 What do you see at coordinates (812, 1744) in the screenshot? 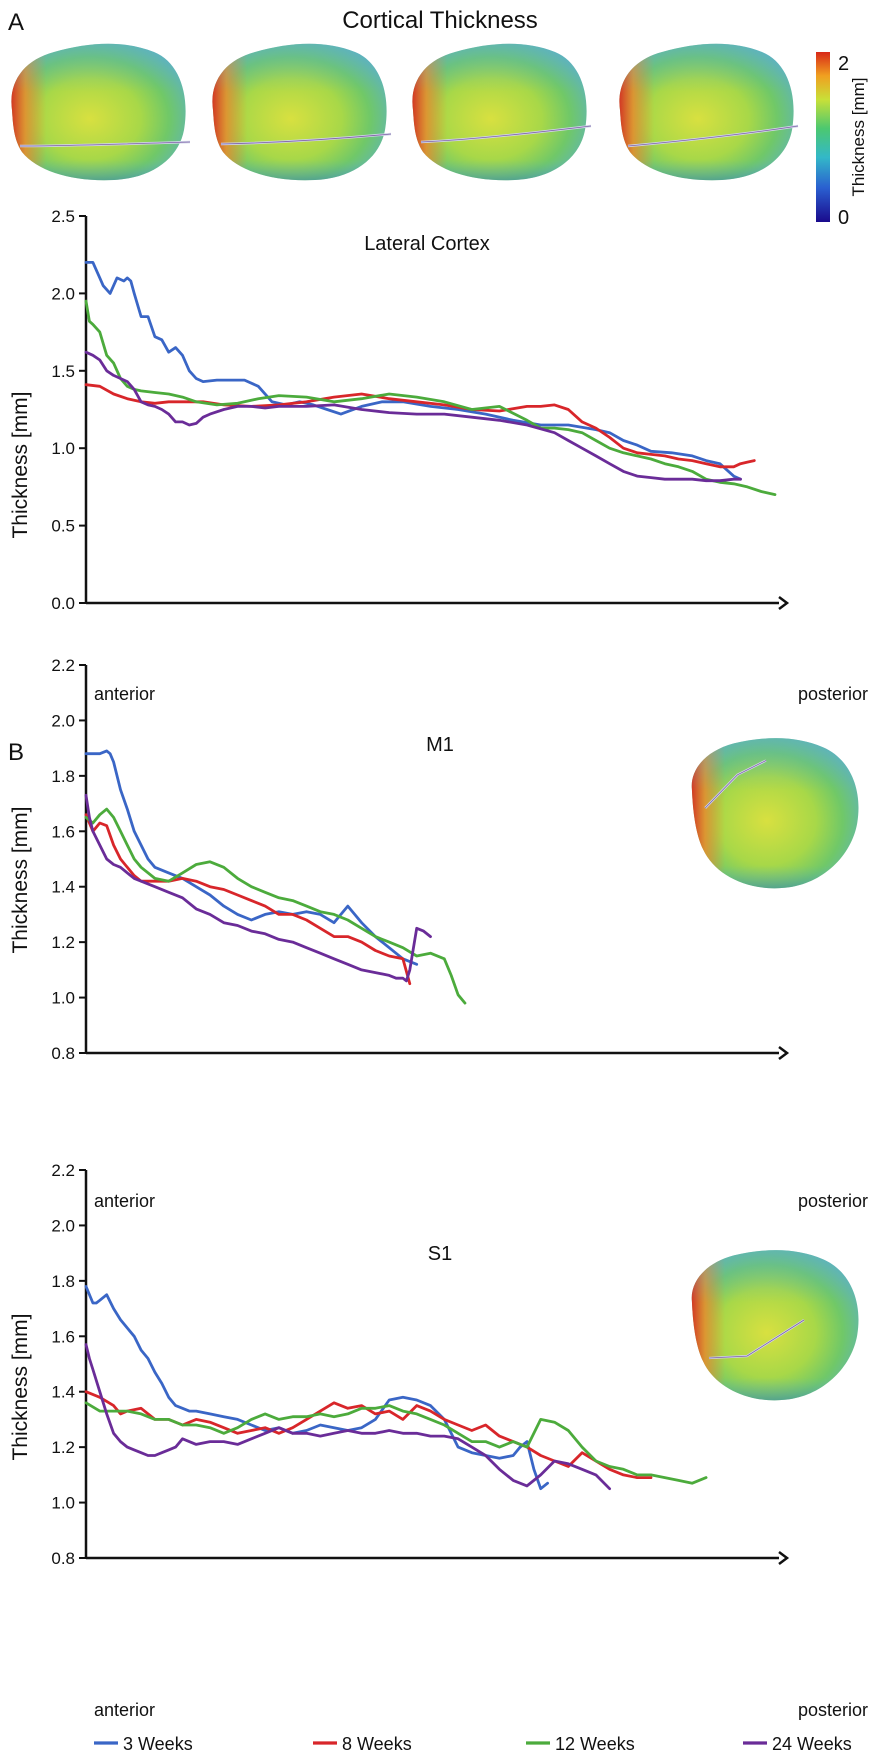
I see `legend-label: 24 Weeks` at bounding box center [812, 1744].